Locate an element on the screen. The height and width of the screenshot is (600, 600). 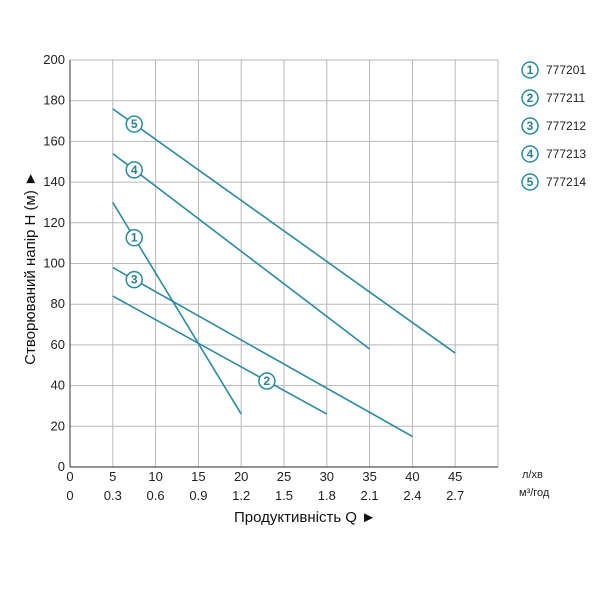
series-marker-number: 2 is located at coordinates (267, 381).